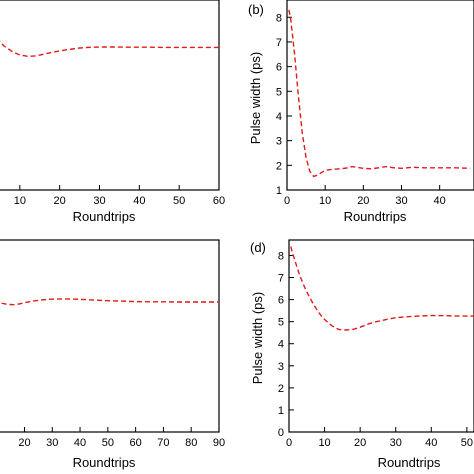 This screenshot has width=474, height=474. I want to click on panel-label: (d), so click(258, 247).